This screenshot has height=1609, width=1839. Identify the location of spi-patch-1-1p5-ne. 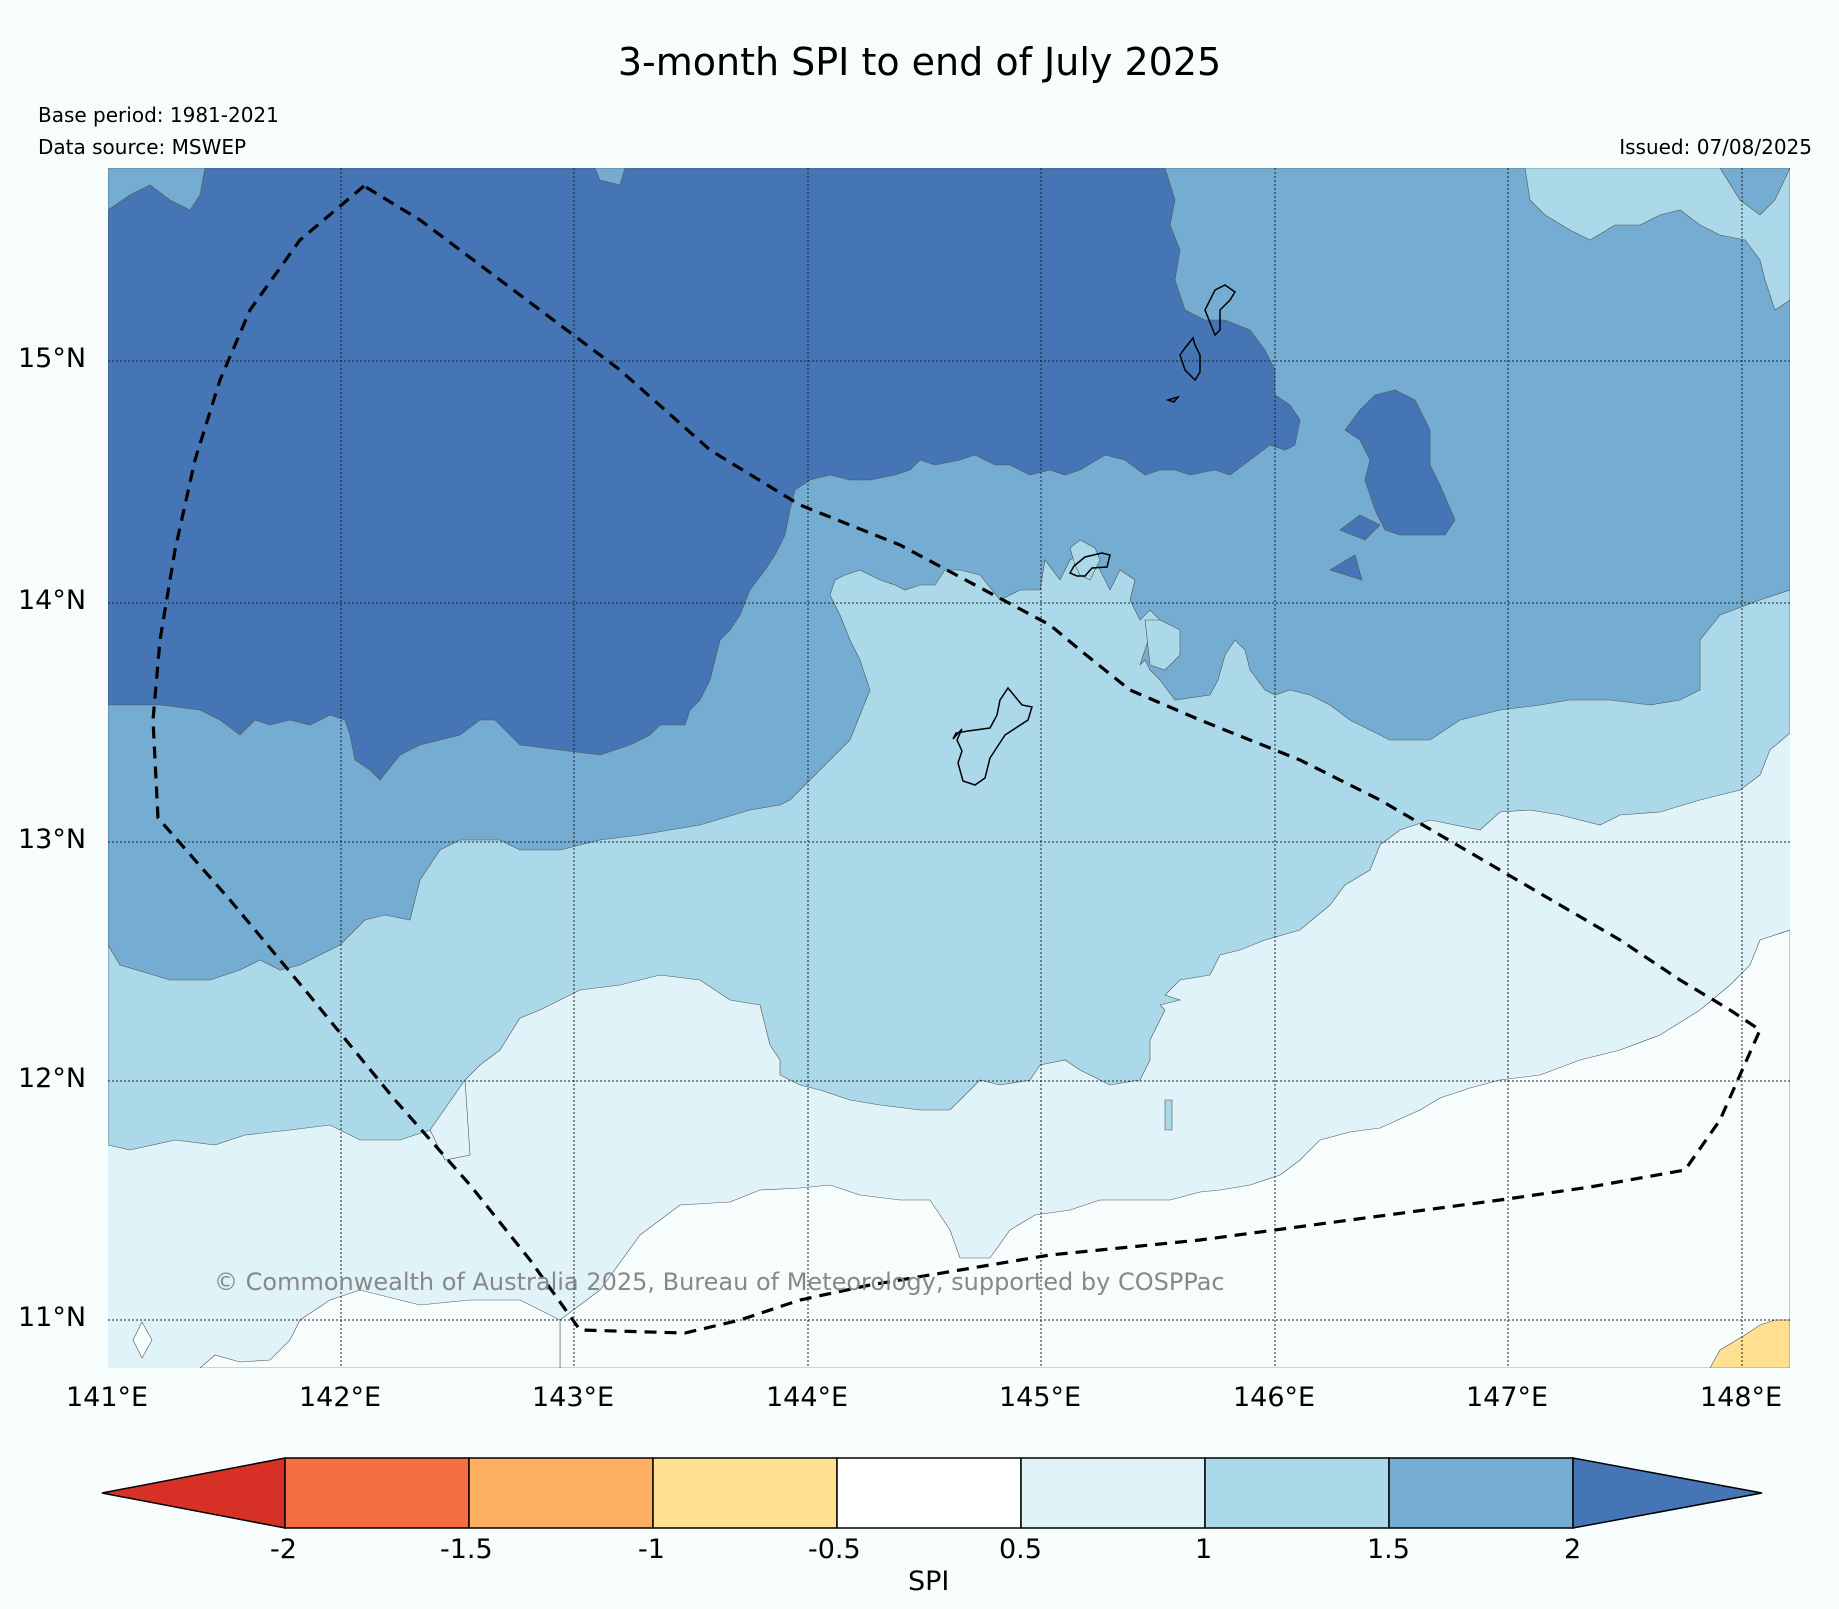
(1657, 239).